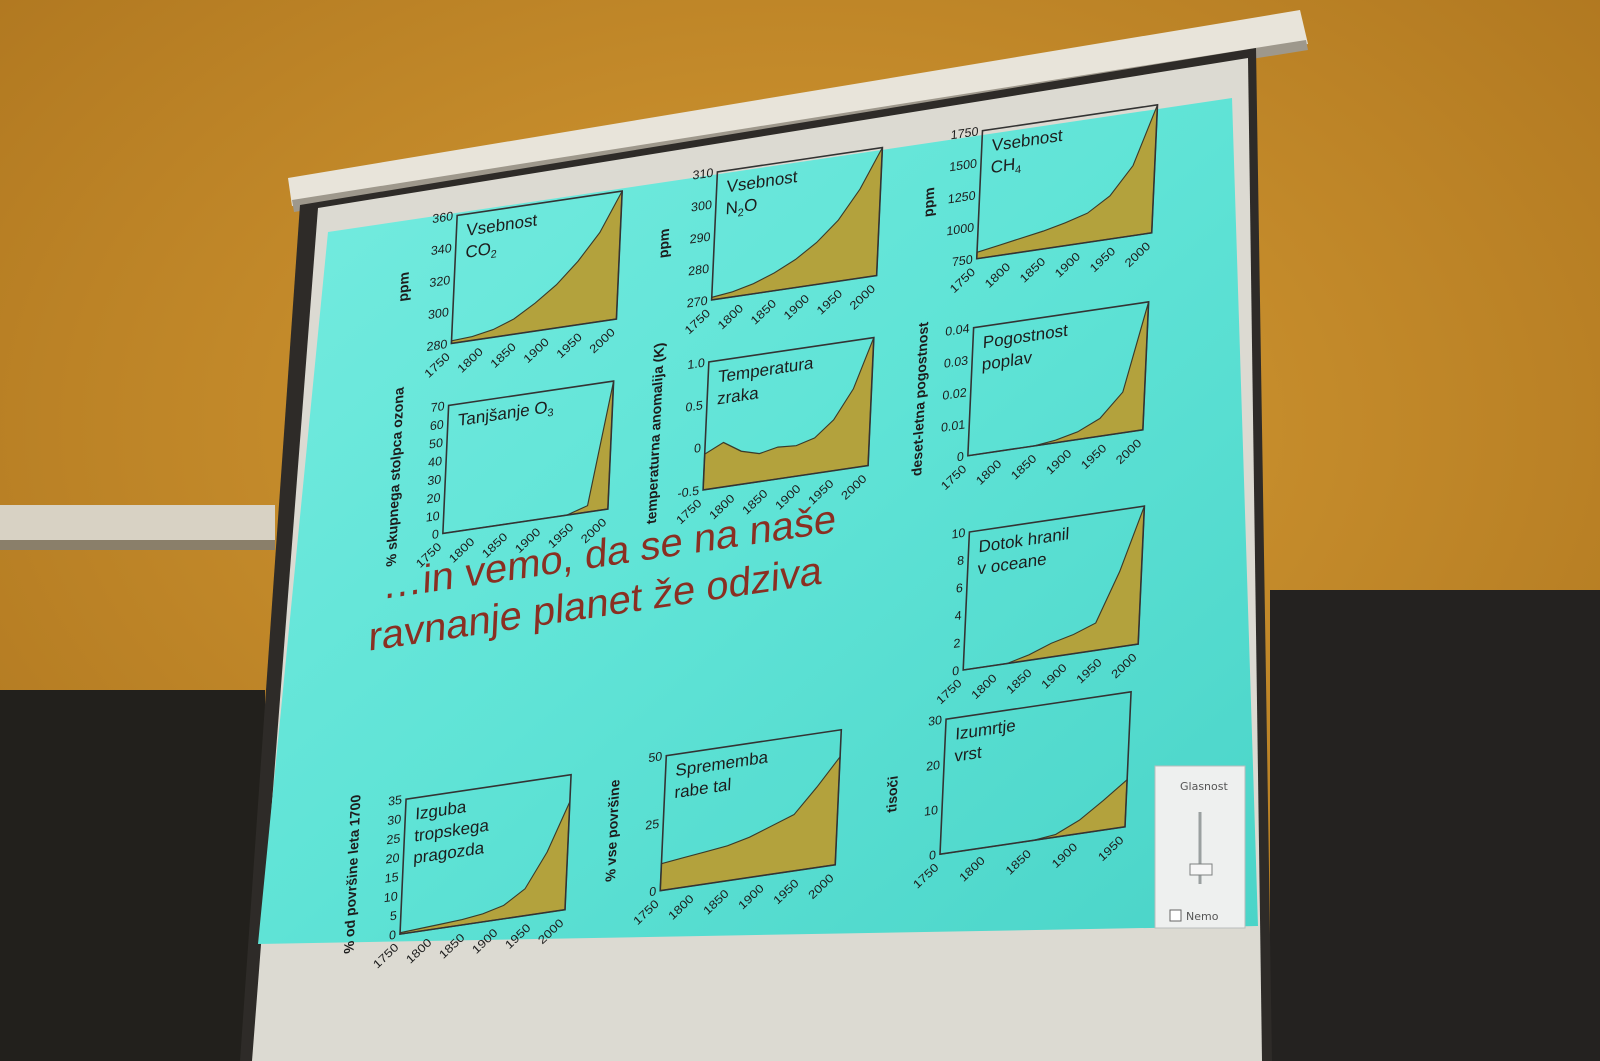 The height and width of the screenshot is (1061, 1600). I want to click on ytick-co2: 300, so click(438, 313).